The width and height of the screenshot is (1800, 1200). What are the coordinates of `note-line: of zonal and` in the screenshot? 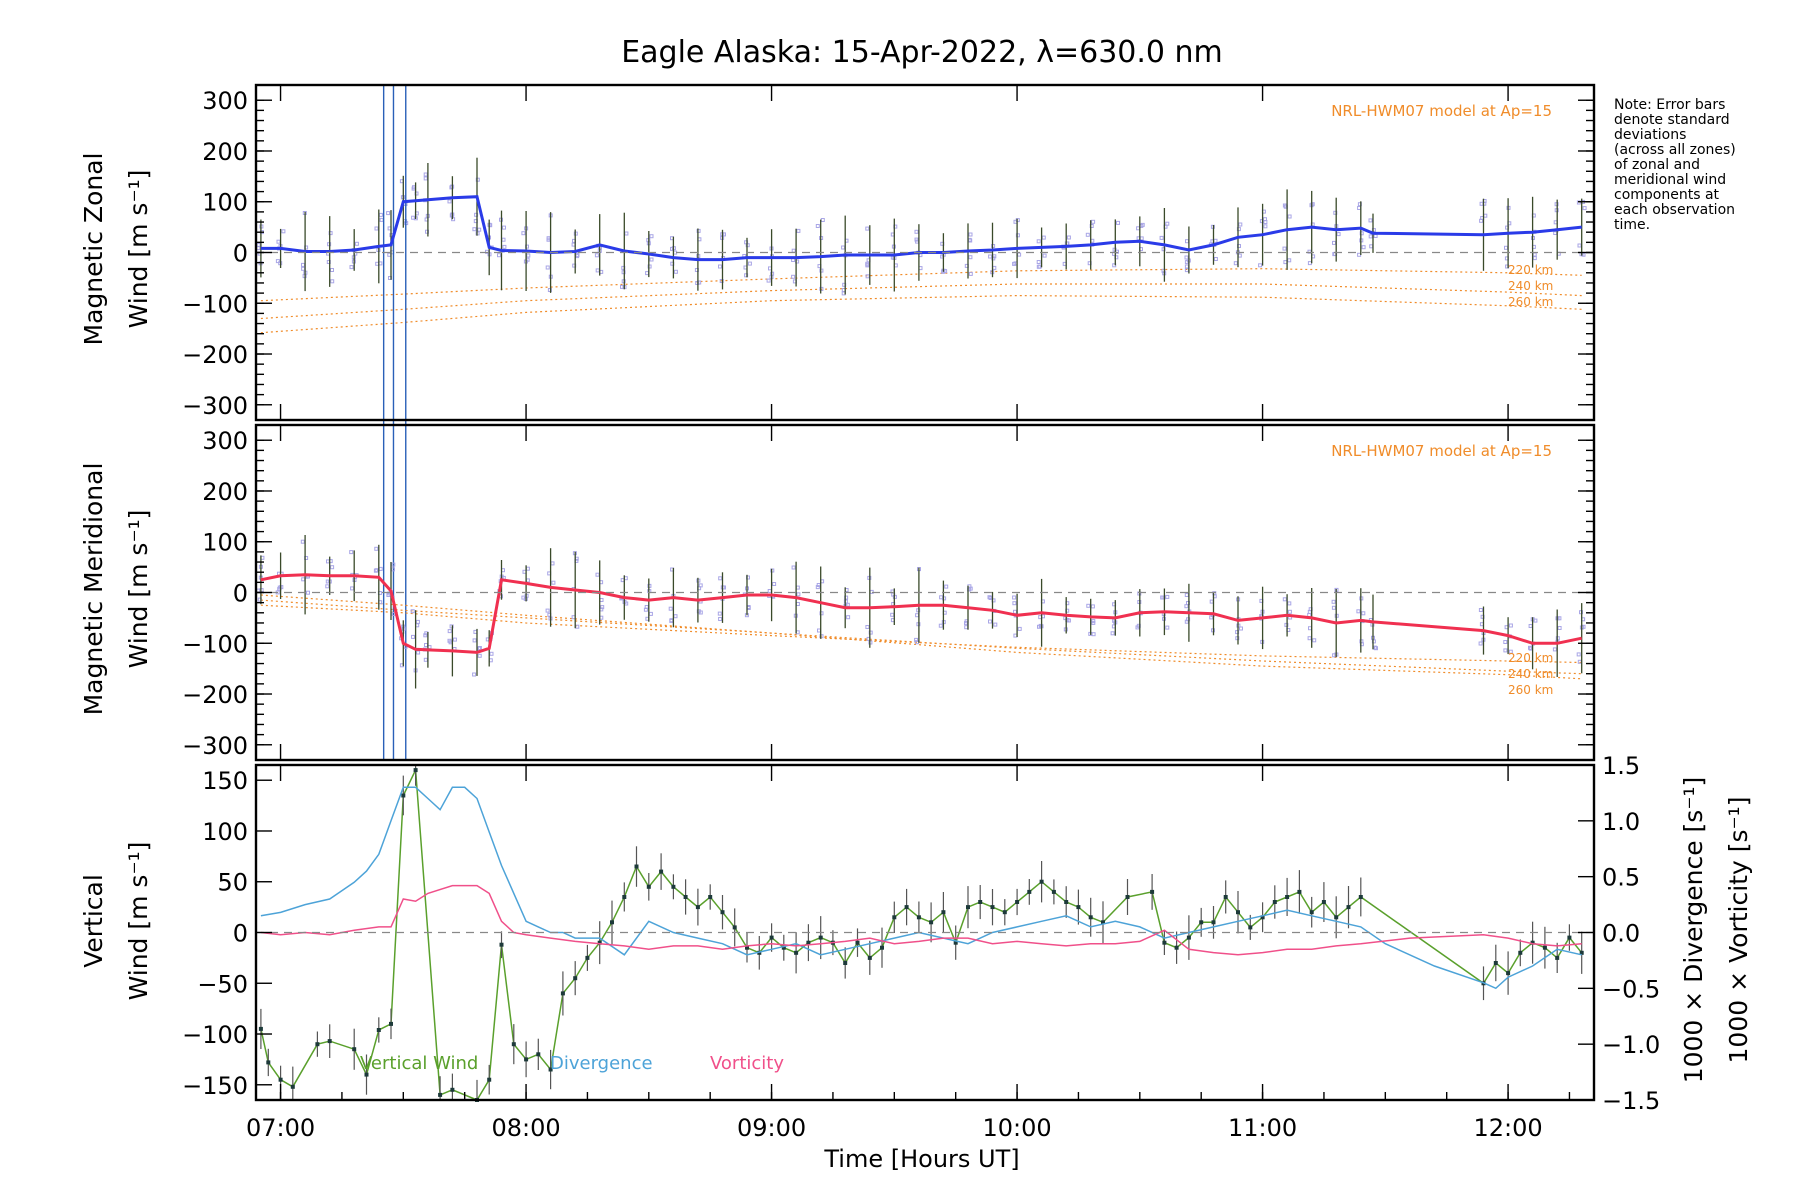 It's located at (1657, 165).